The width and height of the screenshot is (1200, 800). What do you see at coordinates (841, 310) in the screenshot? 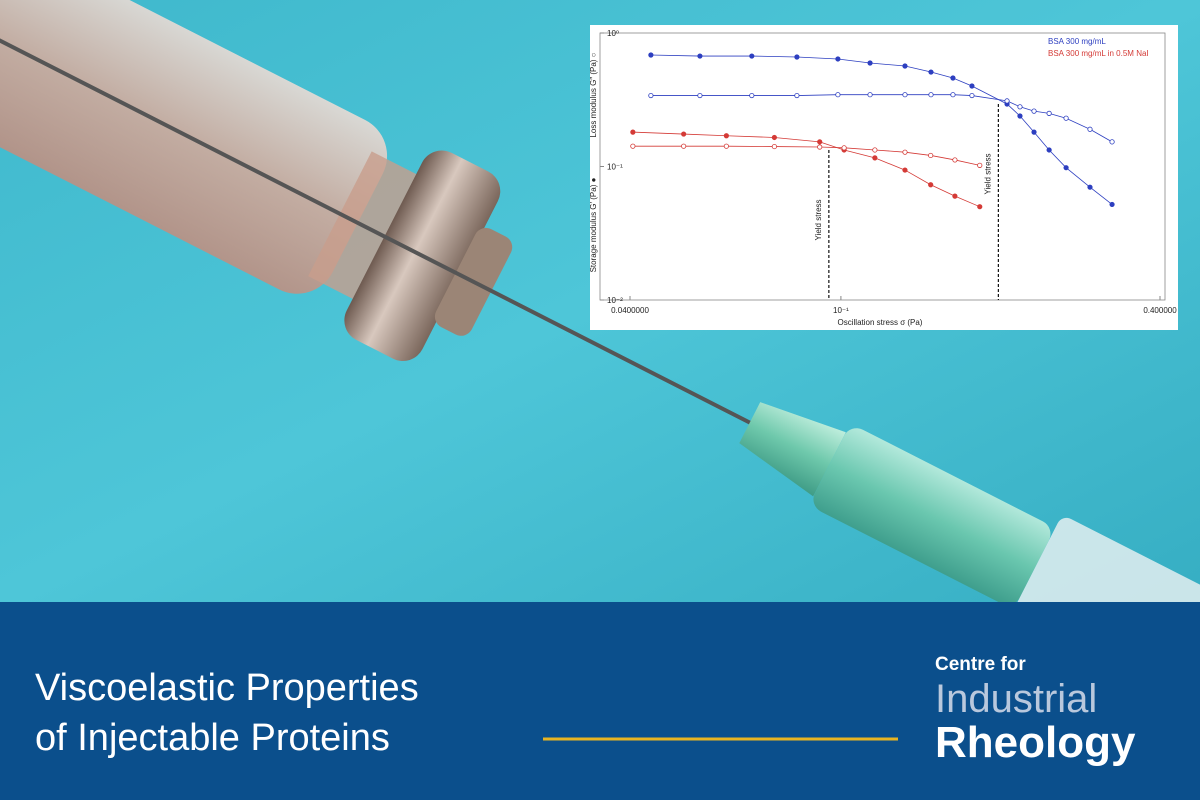
I see `x-tick-label: 10⁻¹` at bounding box center [841, 310].